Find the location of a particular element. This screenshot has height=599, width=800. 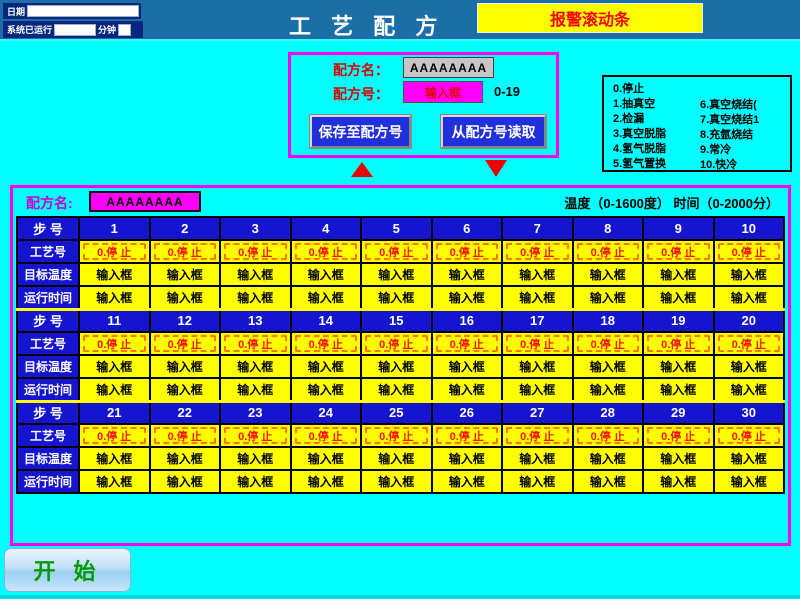

table-recipe-name-field: AAAAAAAA is located at coordinates (145, 201).